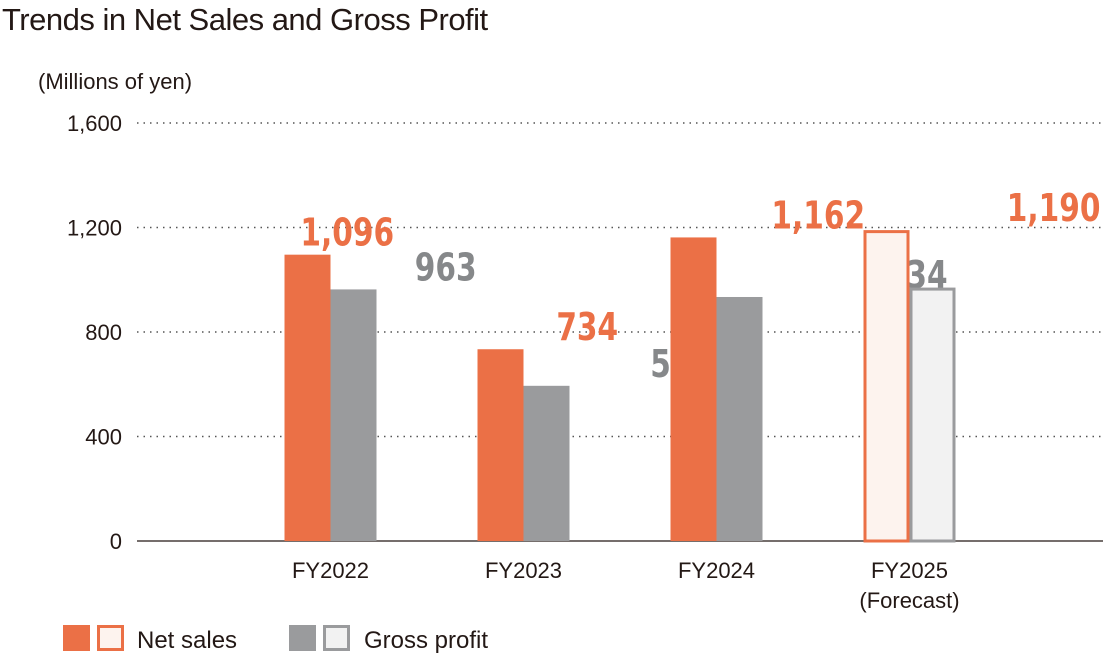  I want to click on y-tick-label: 800, so click(103, 332).